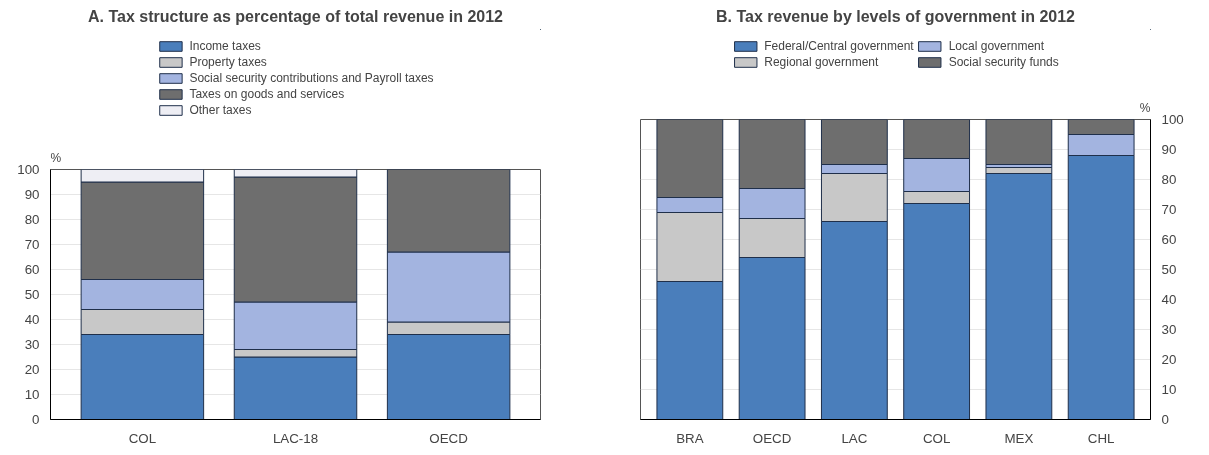 The image size is (1209, 455). Describe the element at coordinates (839, 46) in the screenshot. I see `legend-label: Federal/Central government` at that location.